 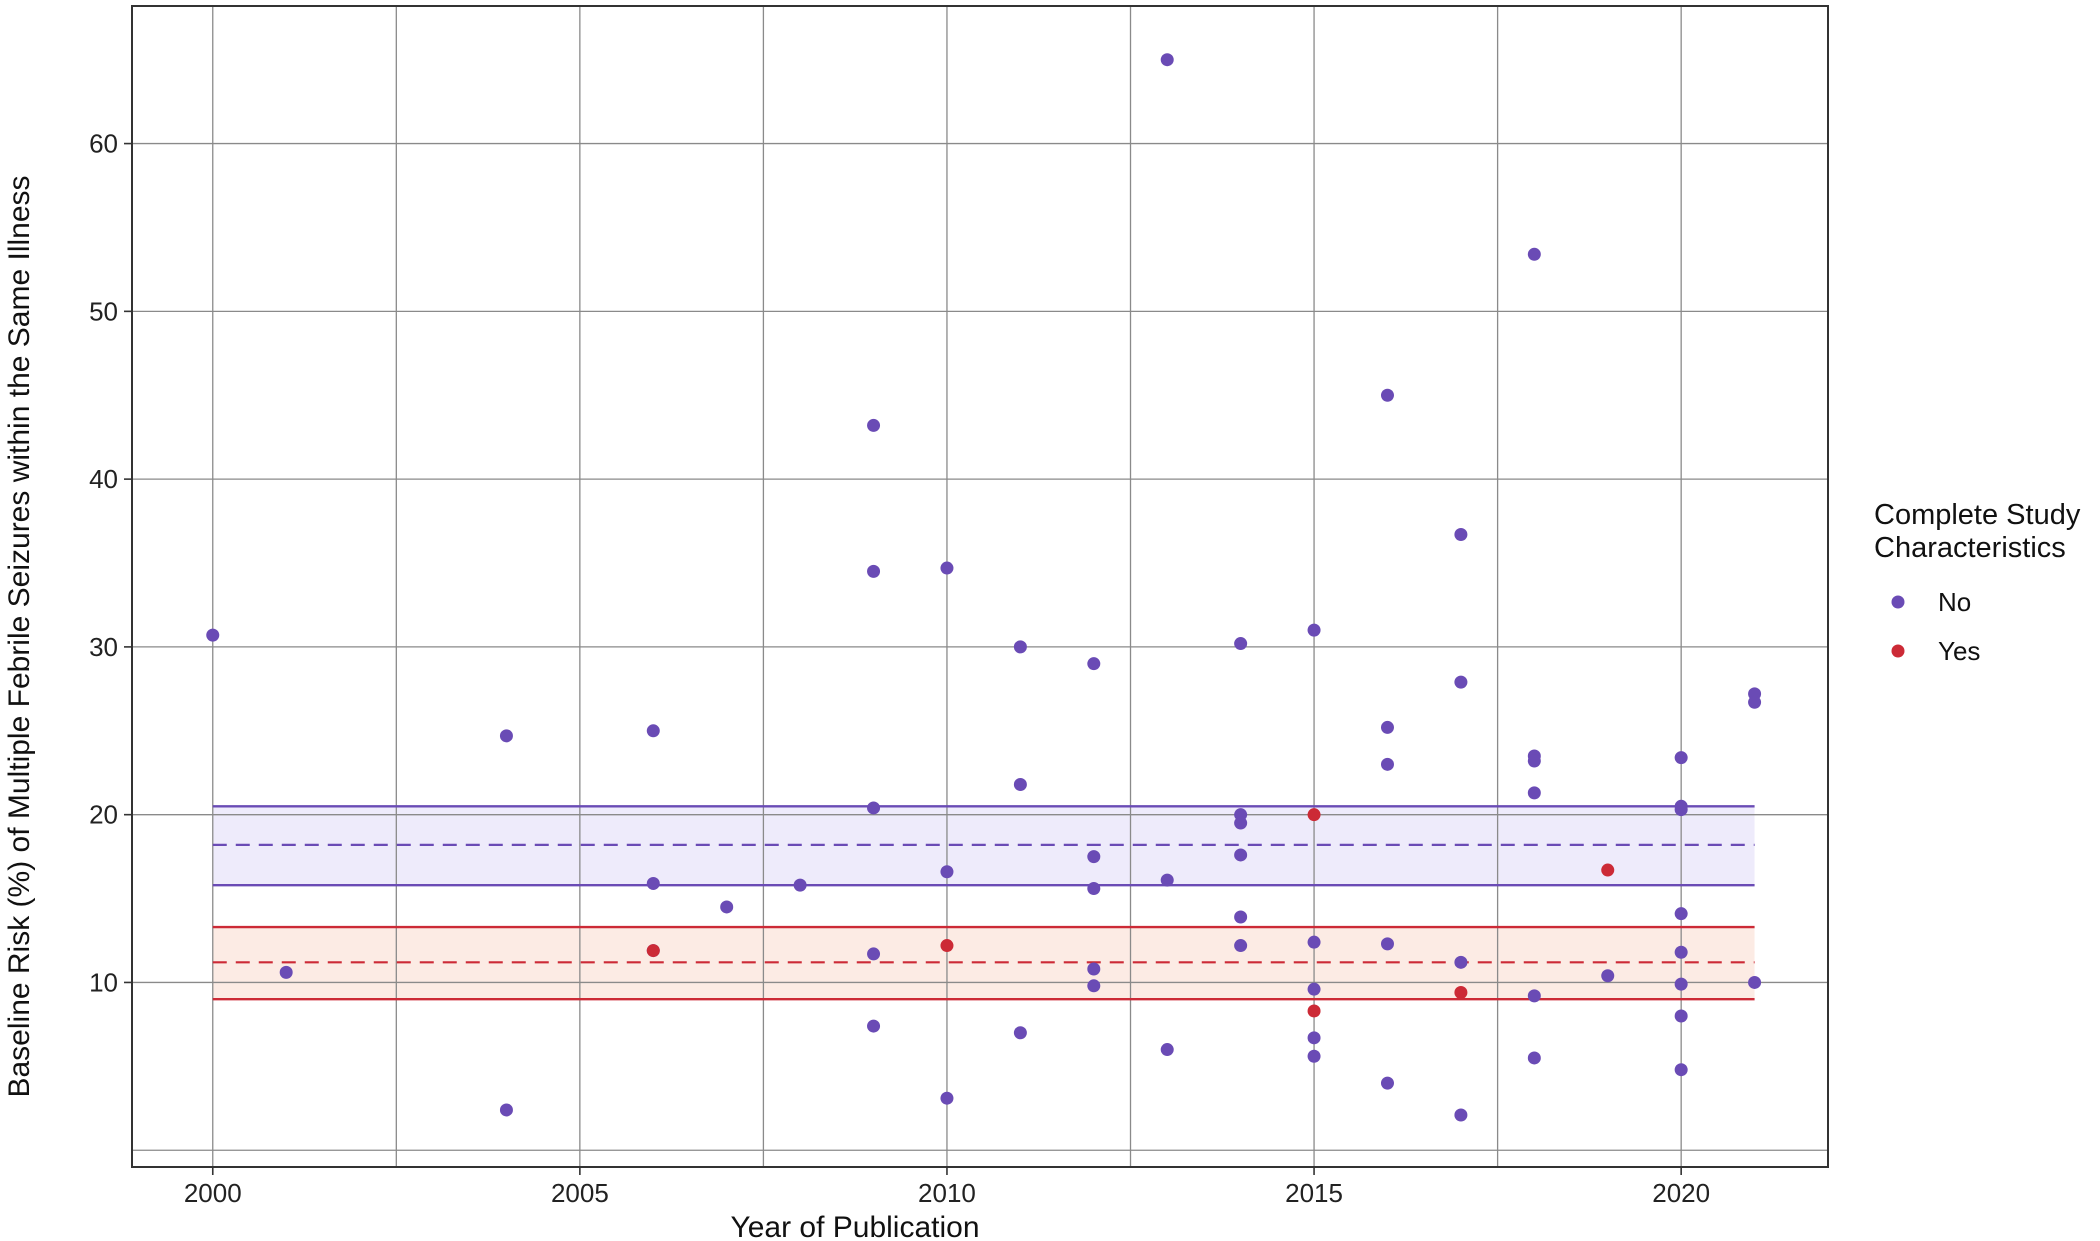 I want to click on y-tick-label: 40, so click(x=103, y=479).